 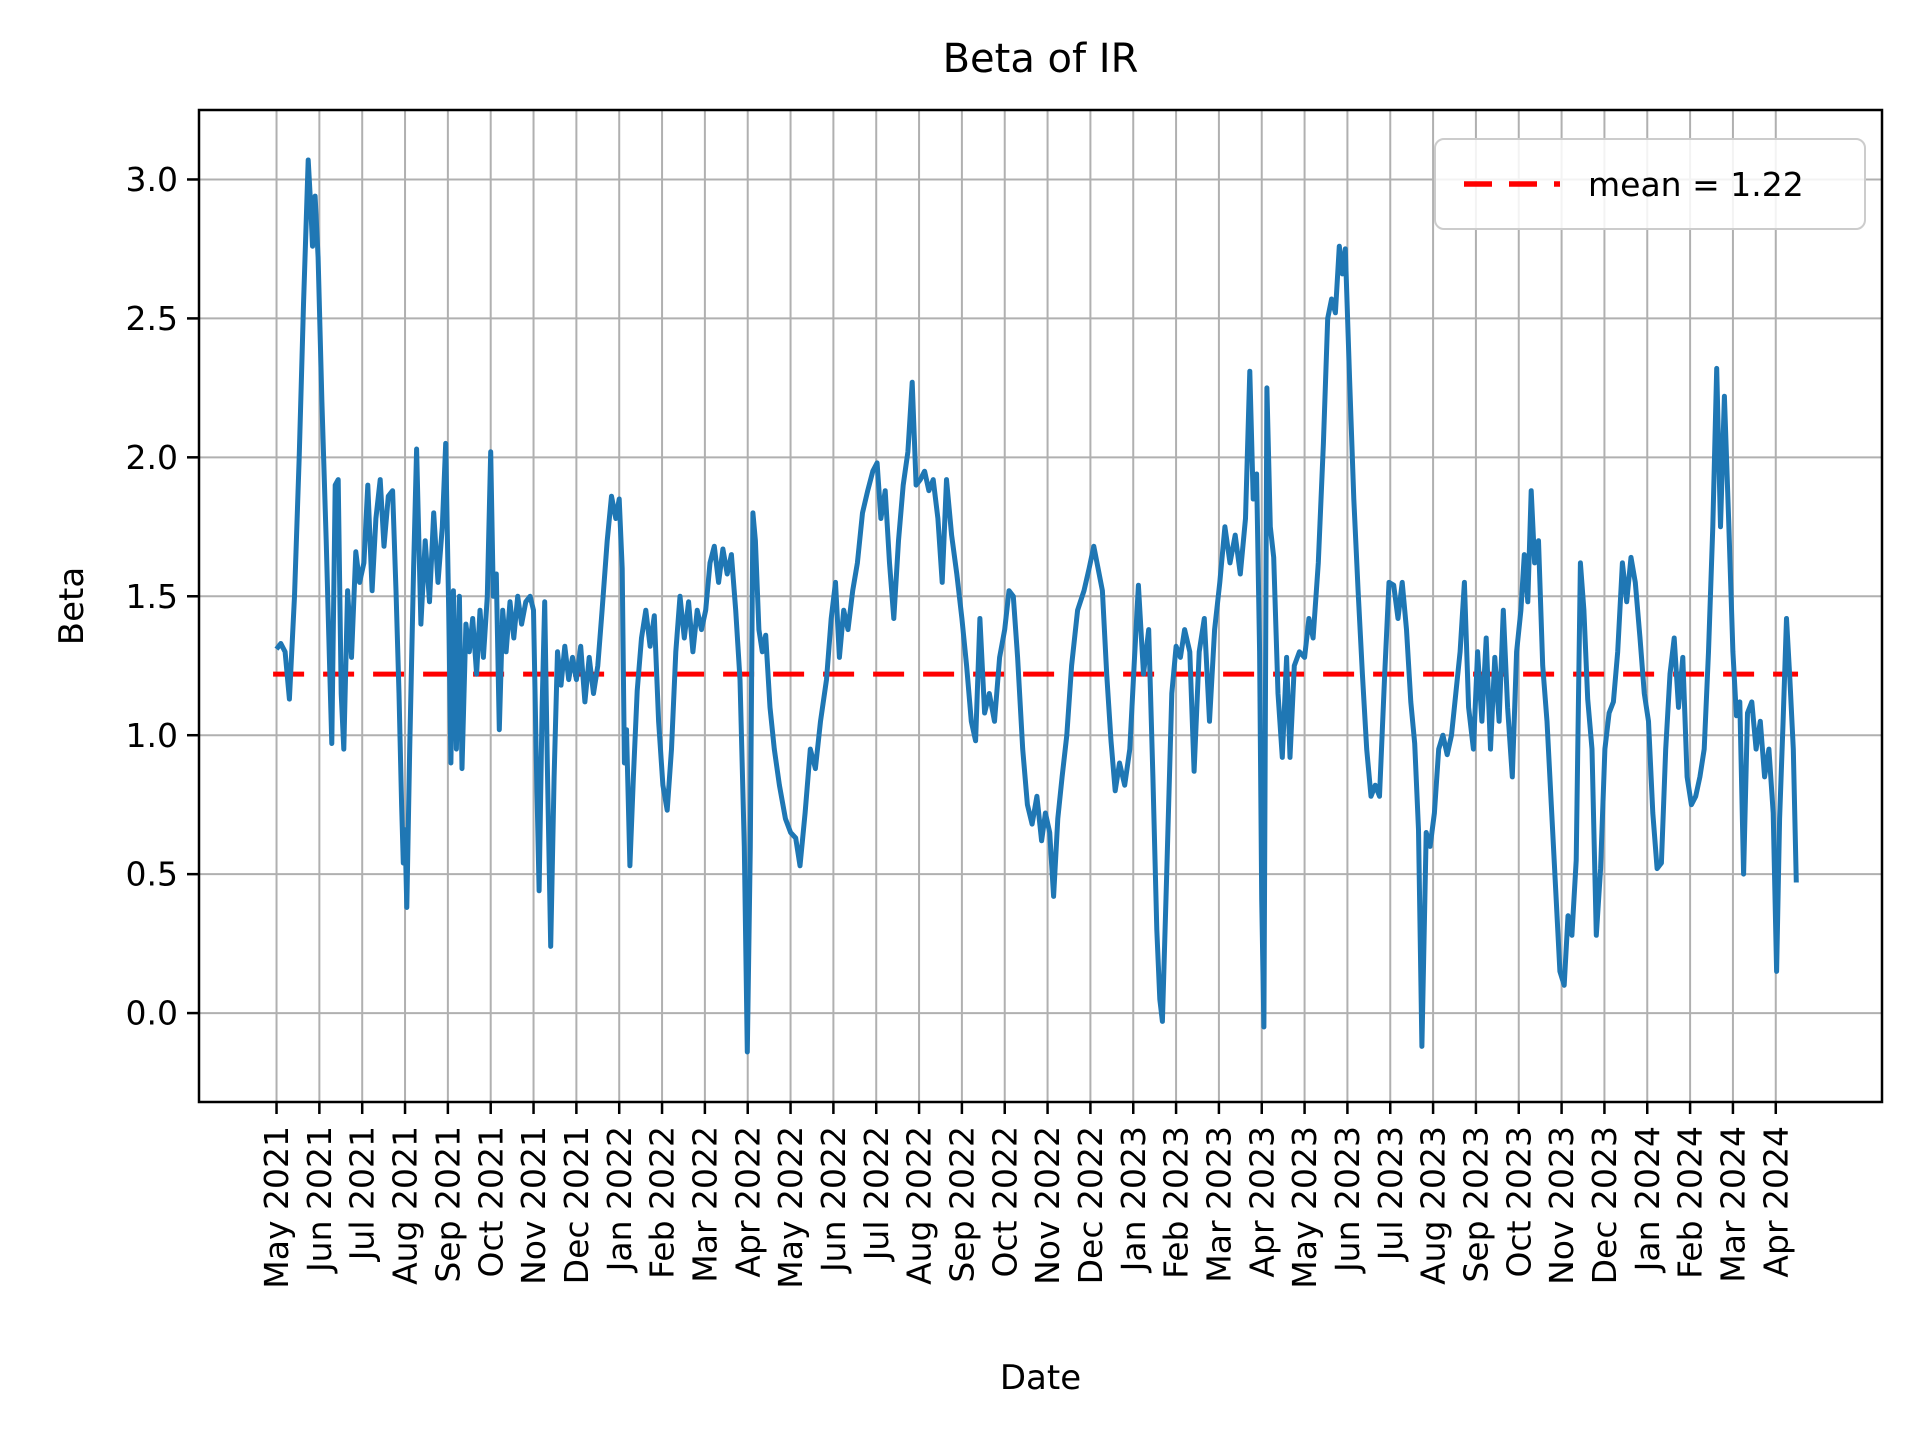 I want to click on x-tick-label: May 2023, so click(x=1304, y=1207).